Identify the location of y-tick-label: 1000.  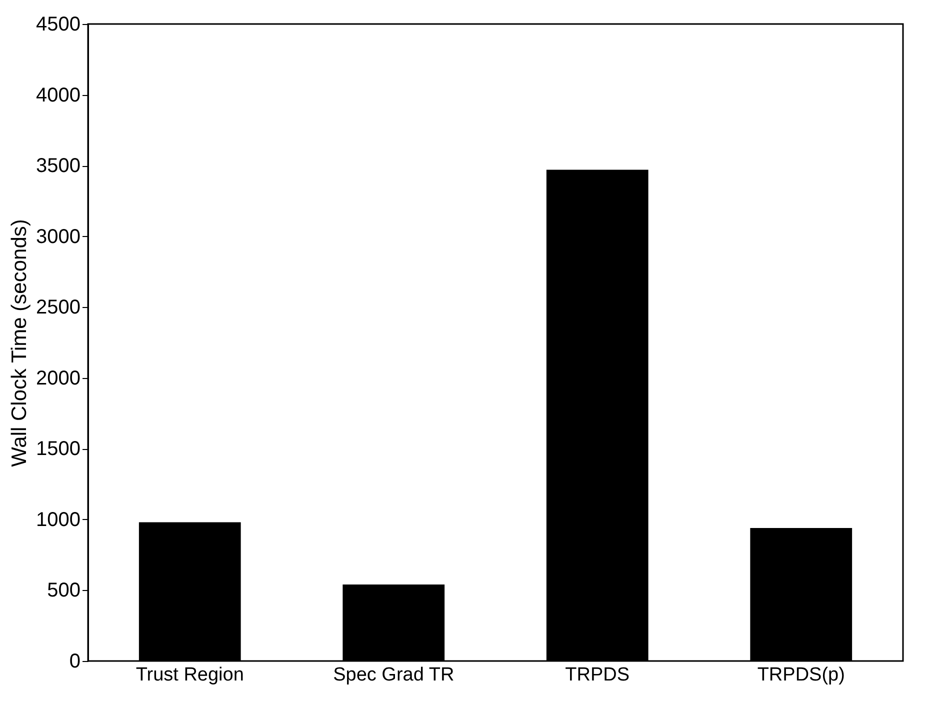
(58, 519).